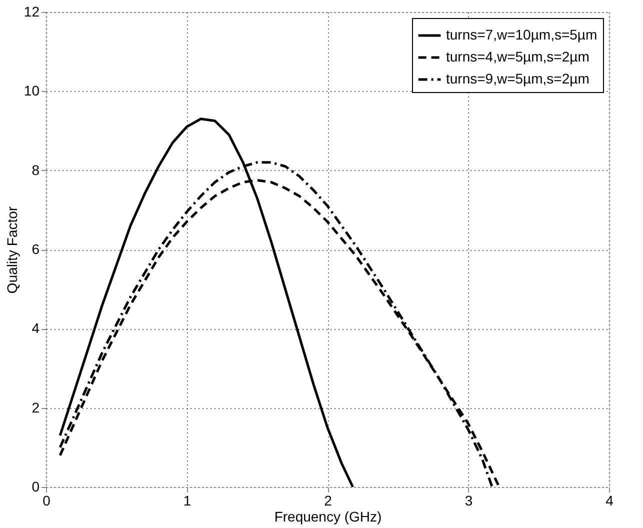 This screenshot has width=643, height=528. I want to click on y-axis-title: Quality Factor, so click(12, 250).